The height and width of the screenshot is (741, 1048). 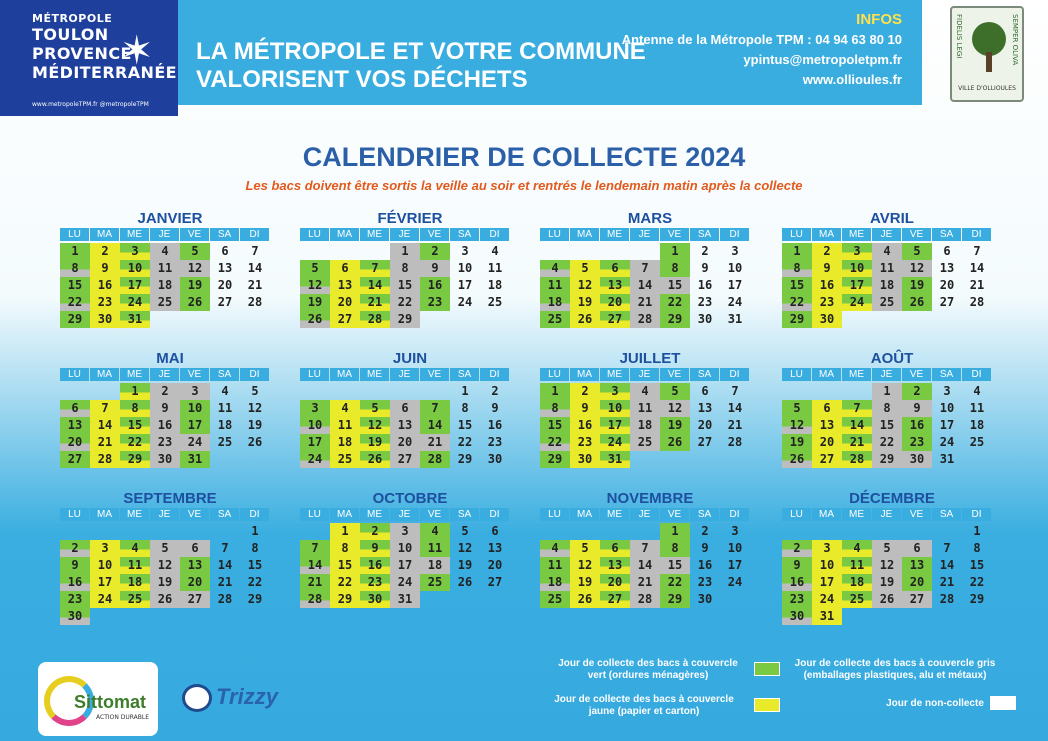 I want to click on day-cell: 7, so click(x=105, y=408).